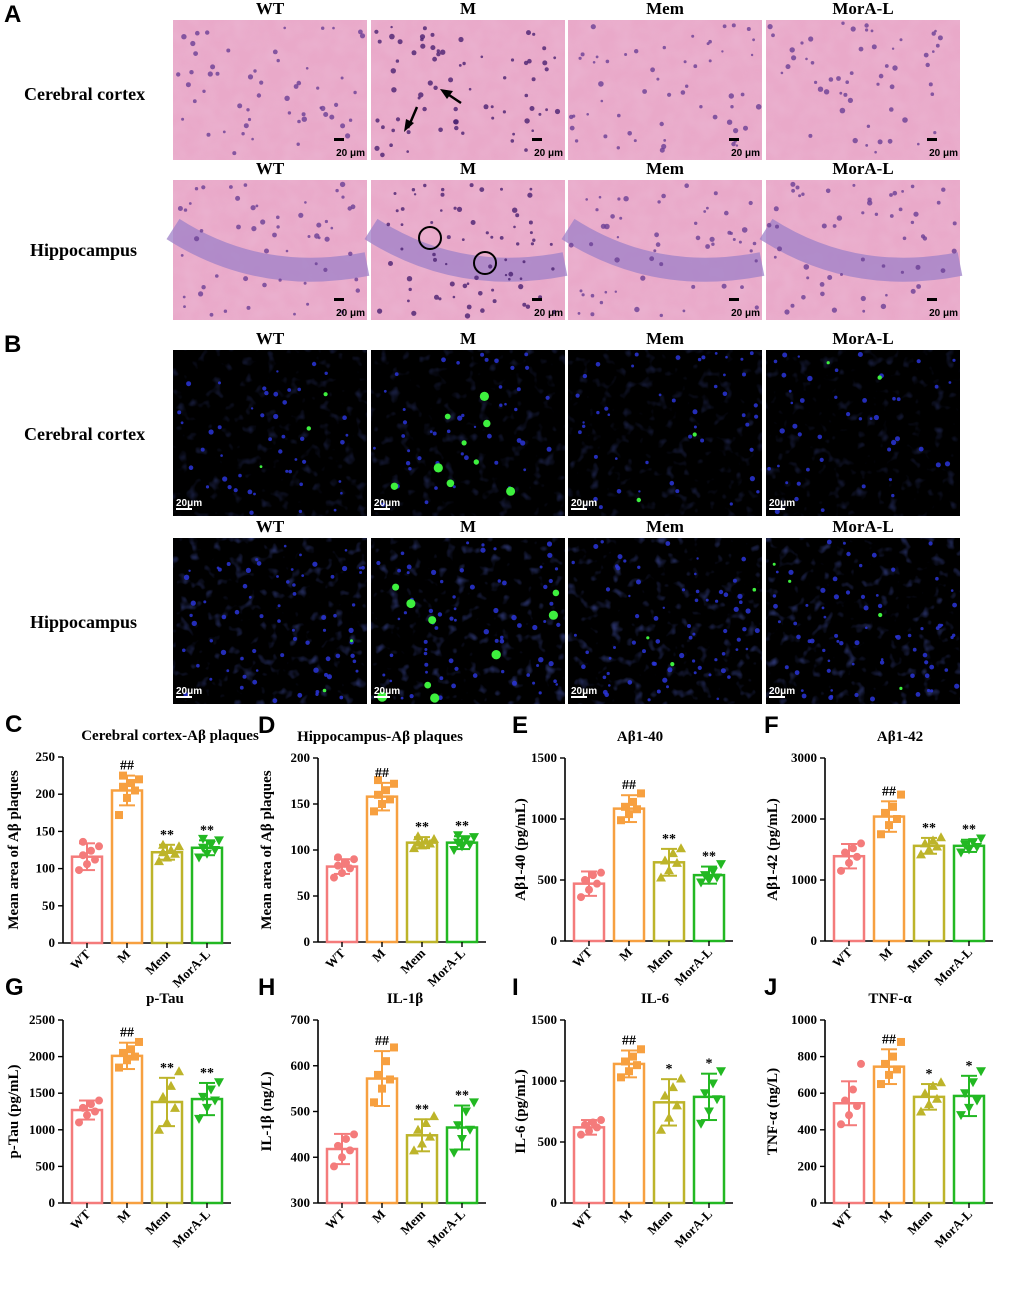  Describe the element at coordinates (520, 725) in the screenshot. I see `panel-label: E` at that location.